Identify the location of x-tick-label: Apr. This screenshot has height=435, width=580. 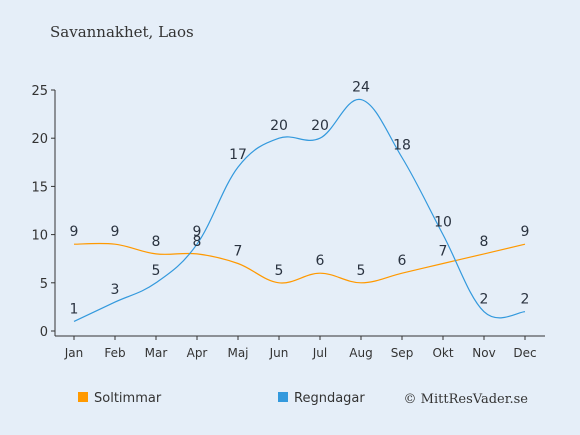
(197, 353).